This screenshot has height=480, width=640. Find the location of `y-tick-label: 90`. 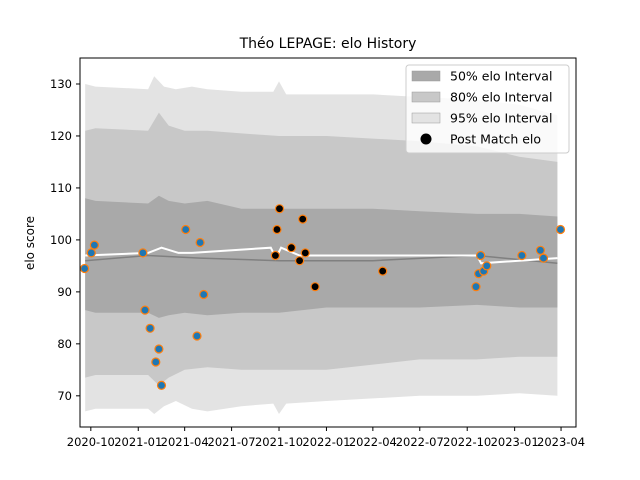

y-tick-label: 90 is located at coordinates (64, 292).